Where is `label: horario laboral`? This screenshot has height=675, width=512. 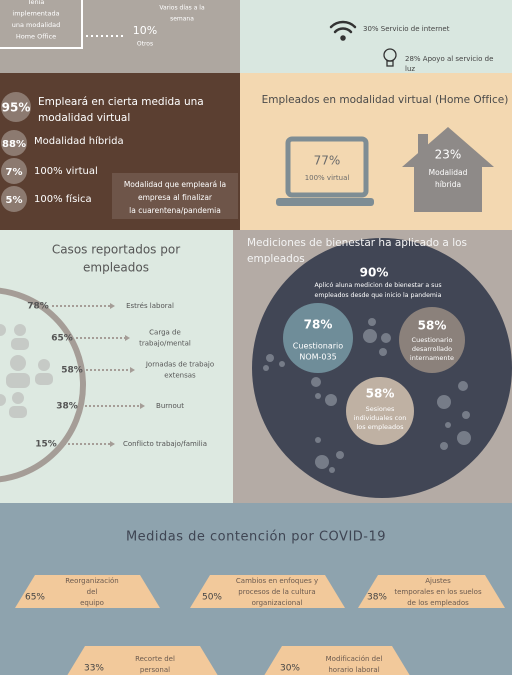
label: horario laboral is located at coordinates (353, 670).